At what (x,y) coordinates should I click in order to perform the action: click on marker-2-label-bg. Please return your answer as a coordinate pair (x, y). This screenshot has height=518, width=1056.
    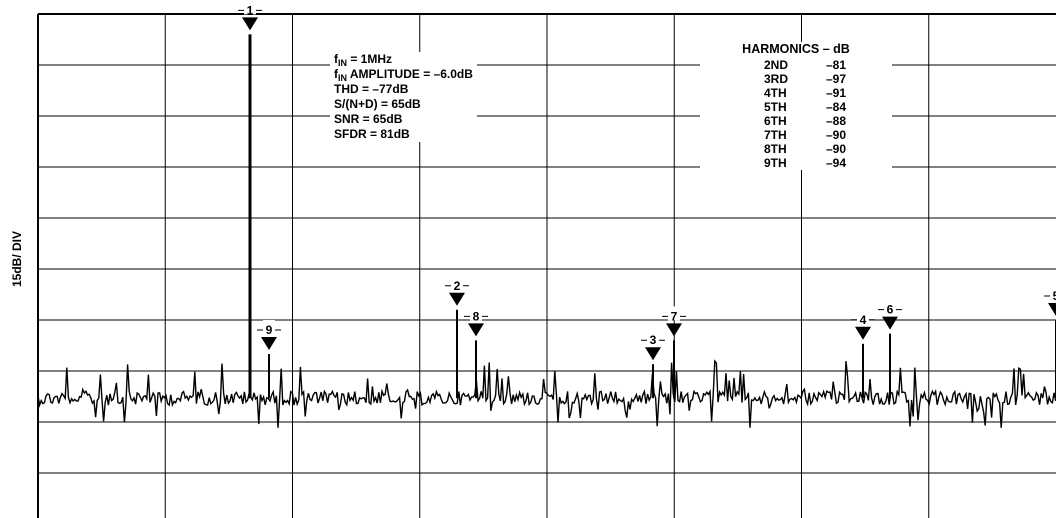
    Looking at the image, I should click on (457, 282).